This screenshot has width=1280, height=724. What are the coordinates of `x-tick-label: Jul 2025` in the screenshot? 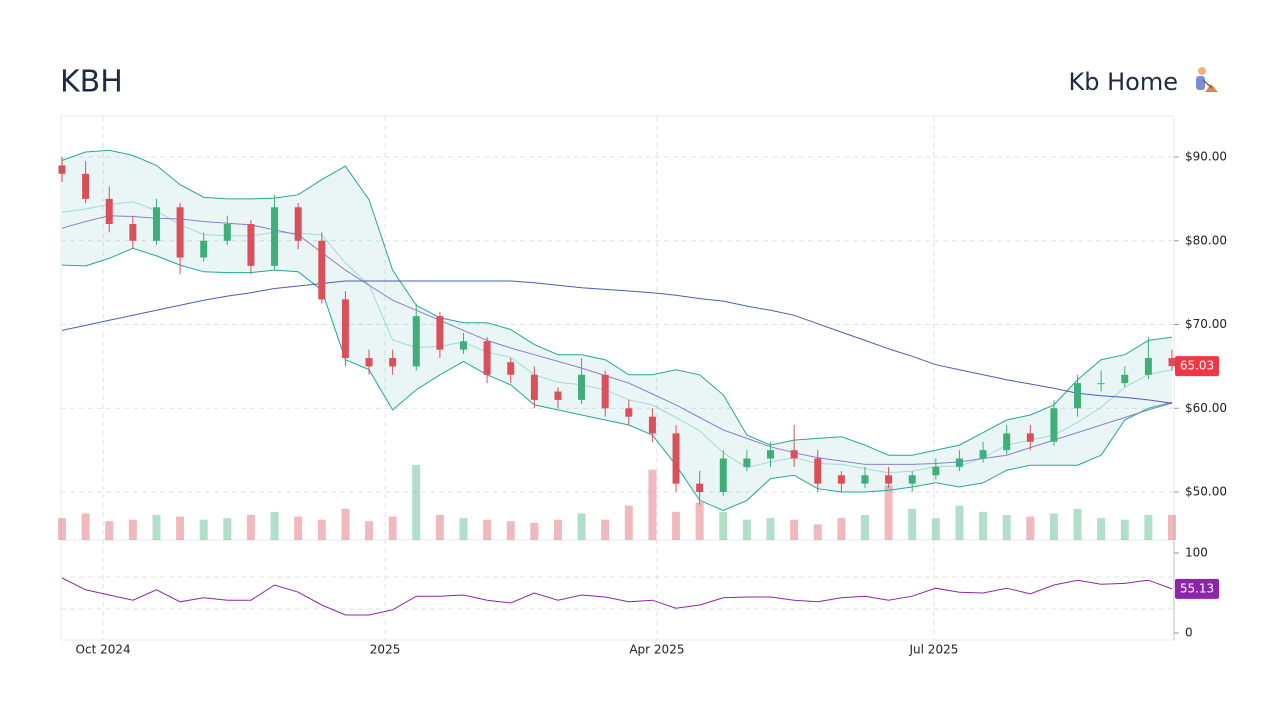 It's located at (934, 650).